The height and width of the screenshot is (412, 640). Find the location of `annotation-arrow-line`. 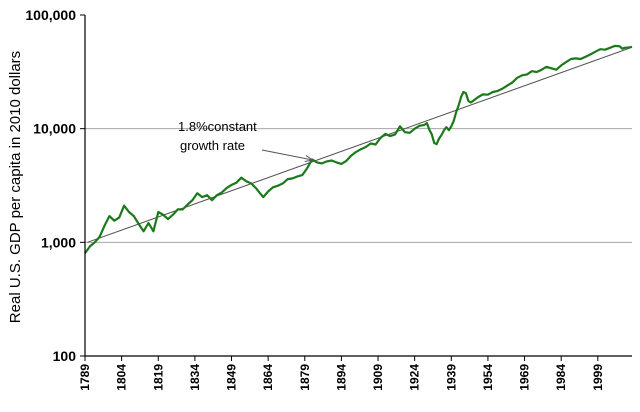

annotation-arrow-line is located at coordinates (287, 155).